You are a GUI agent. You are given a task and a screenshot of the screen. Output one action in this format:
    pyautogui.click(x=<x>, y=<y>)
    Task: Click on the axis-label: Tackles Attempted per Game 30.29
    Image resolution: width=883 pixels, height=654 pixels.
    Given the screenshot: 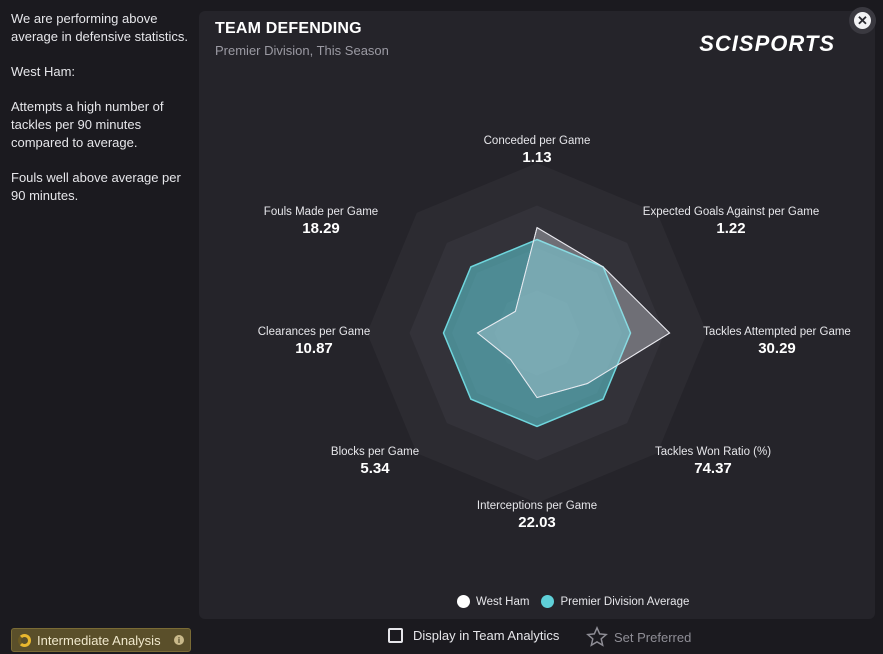 What is the action you would take?
    pyautogui.click(x=777, y=341)
    